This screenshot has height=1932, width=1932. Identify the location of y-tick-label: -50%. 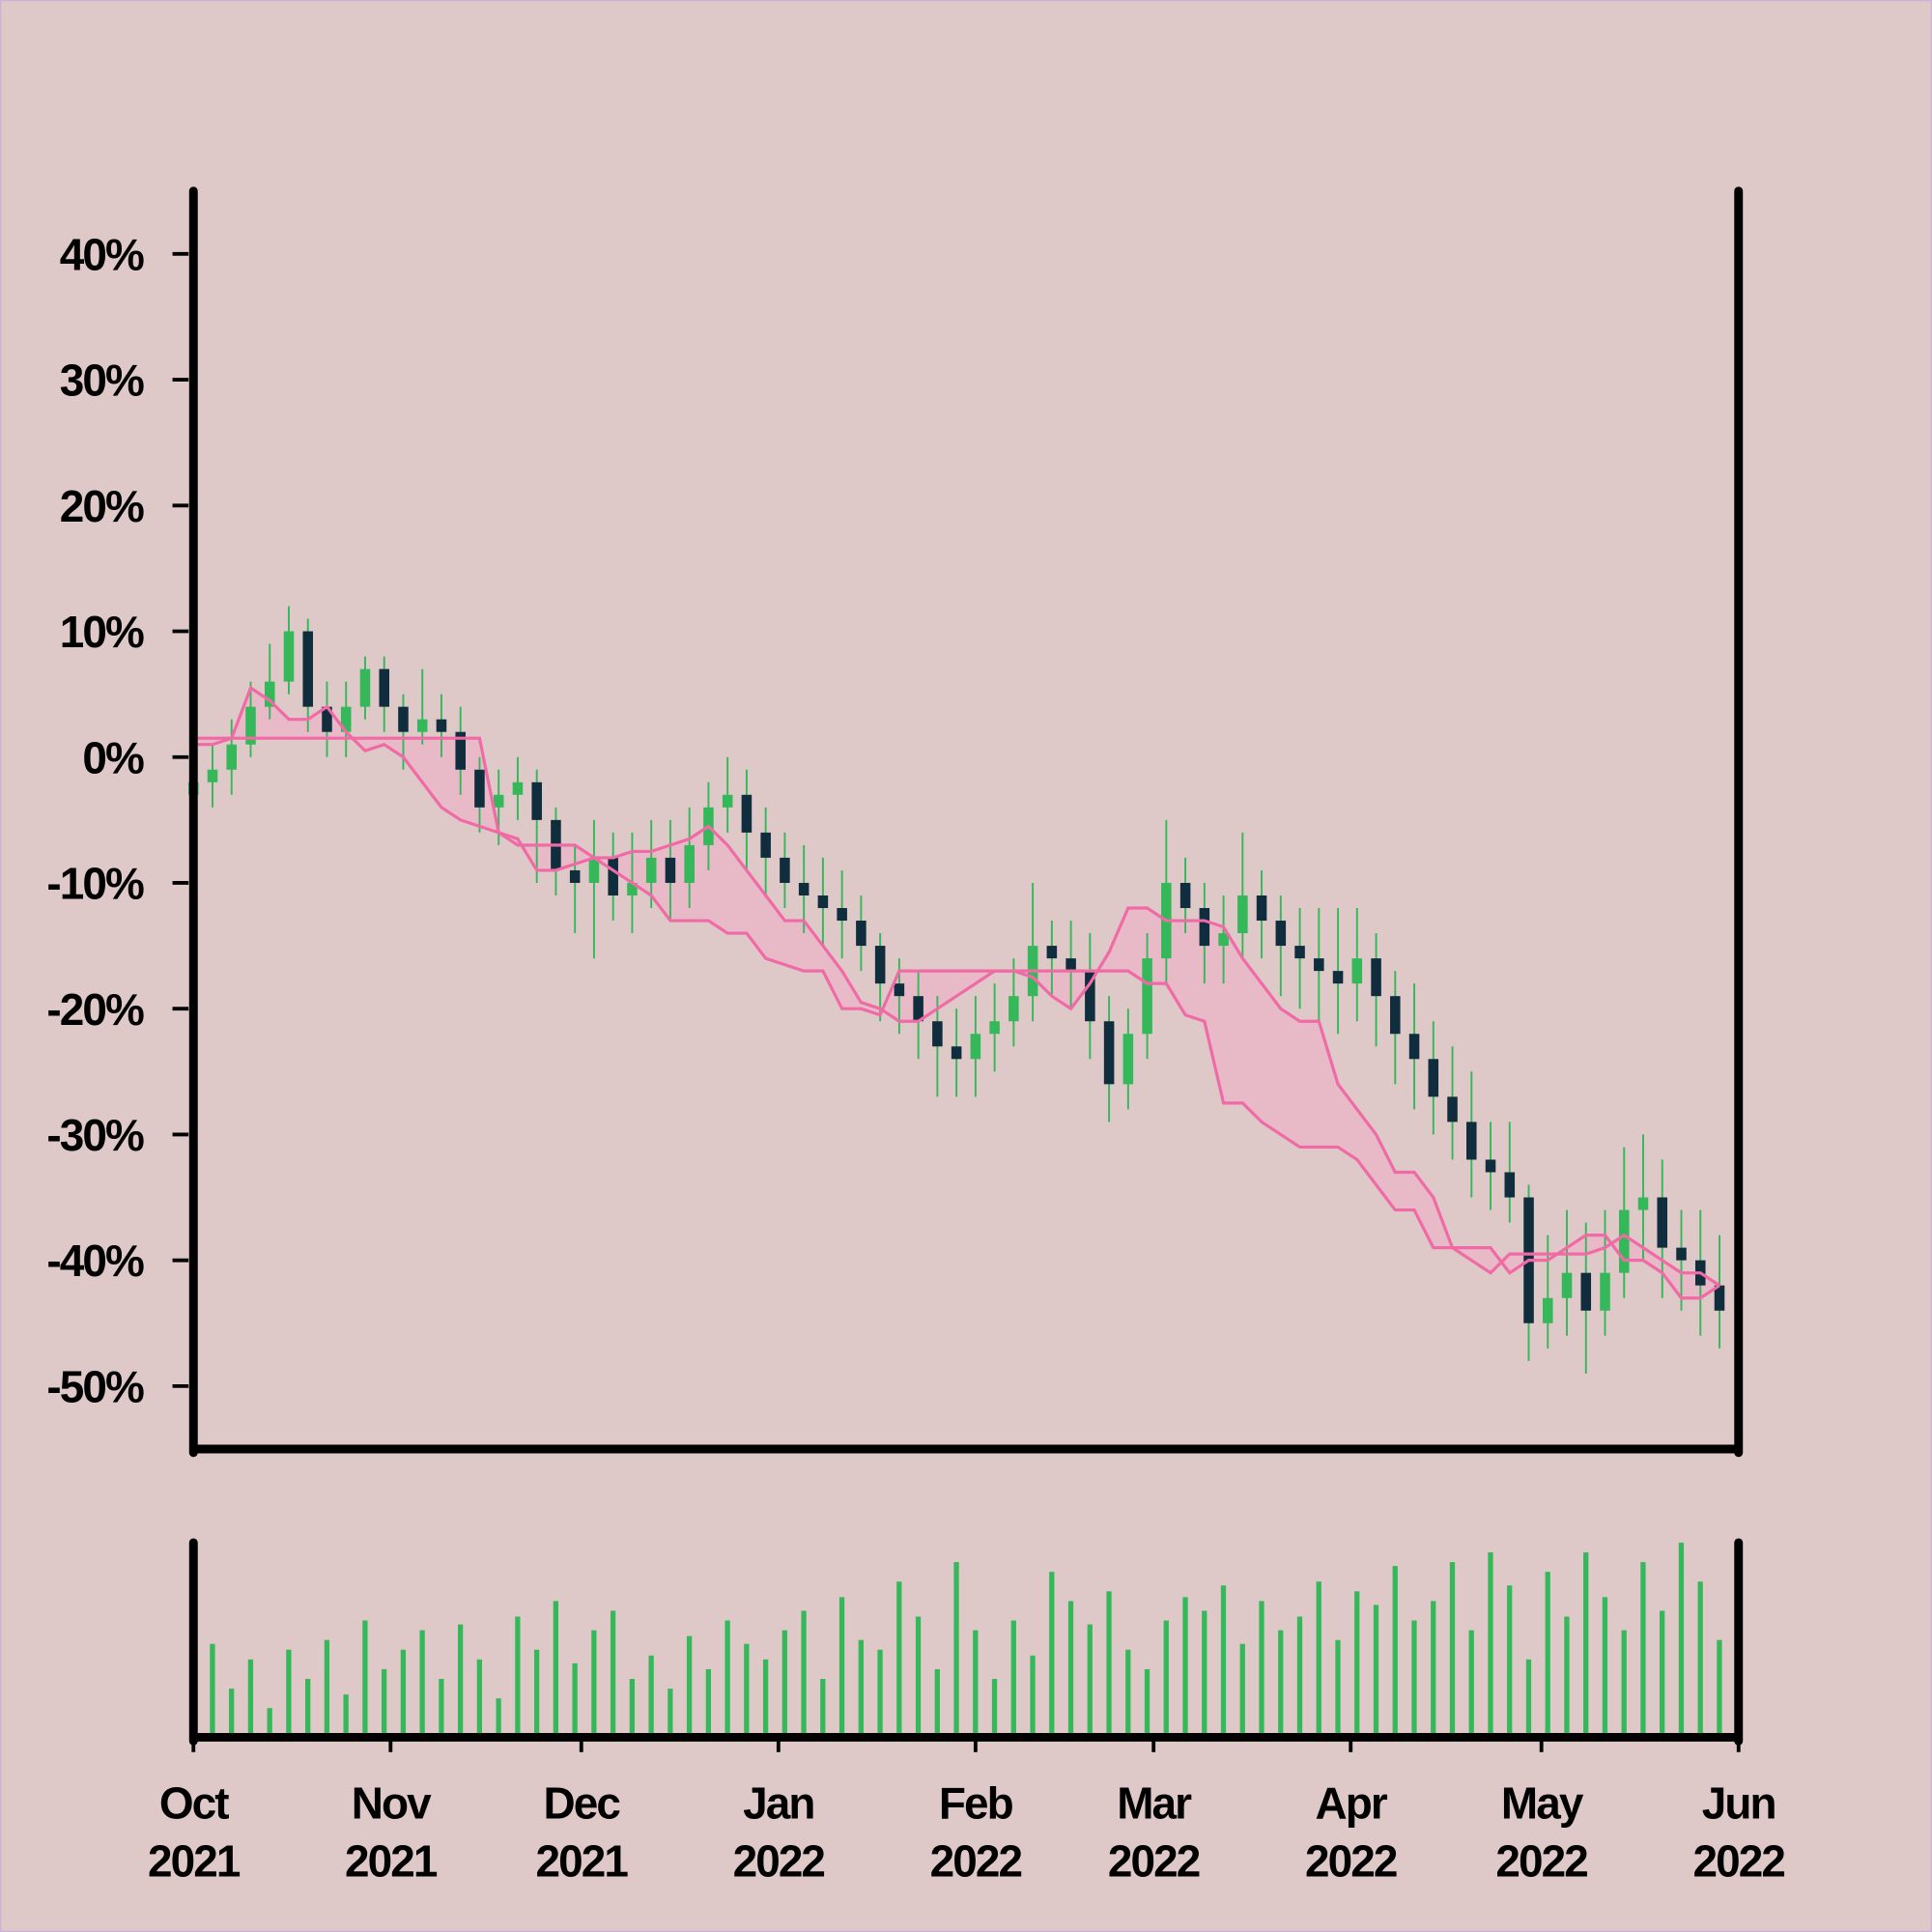
(95, 1386).